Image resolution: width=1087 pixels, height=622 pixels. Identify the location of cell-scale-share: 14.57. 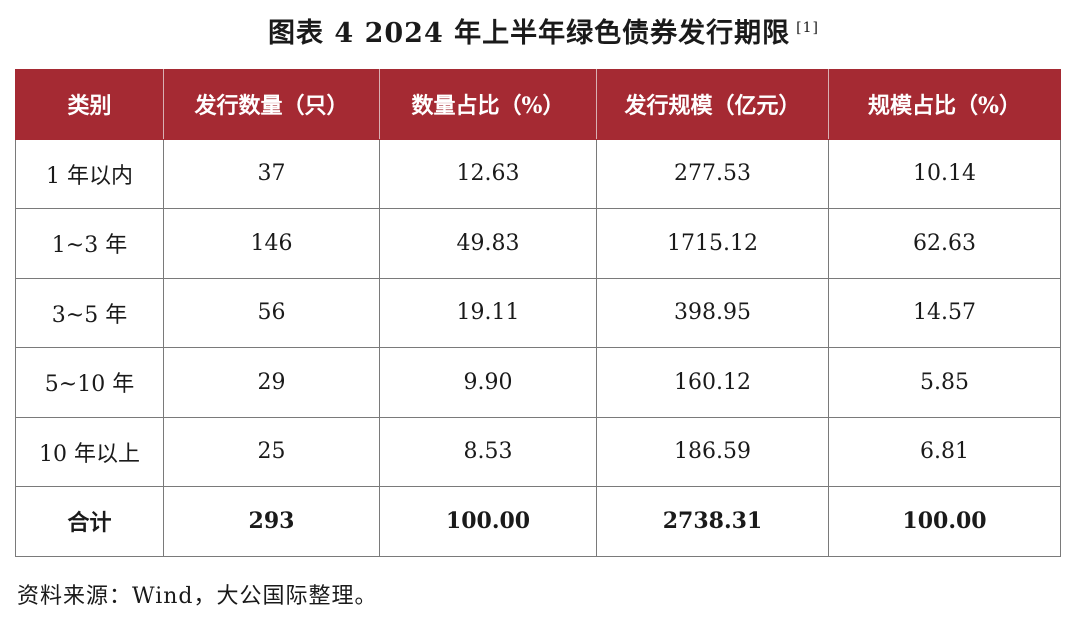
(944, 312).